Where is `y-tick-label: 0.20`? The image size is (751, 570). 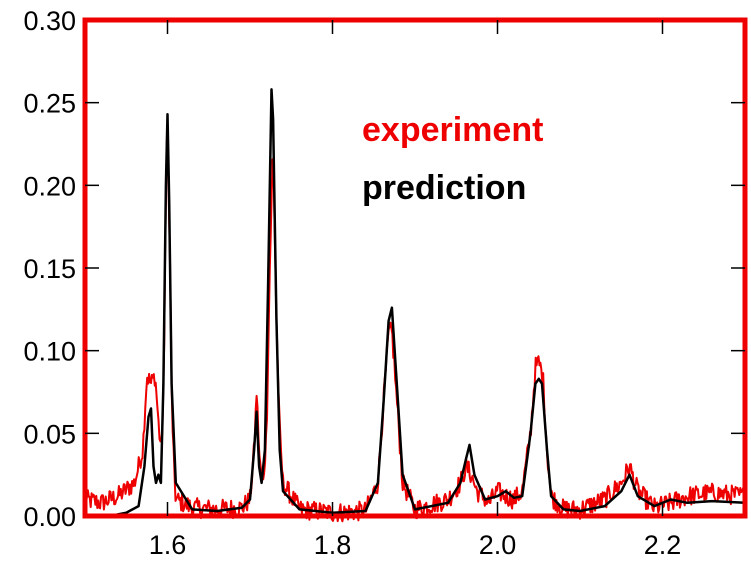
y-tick-label: 0.20 is located at coordinates (49, 186).